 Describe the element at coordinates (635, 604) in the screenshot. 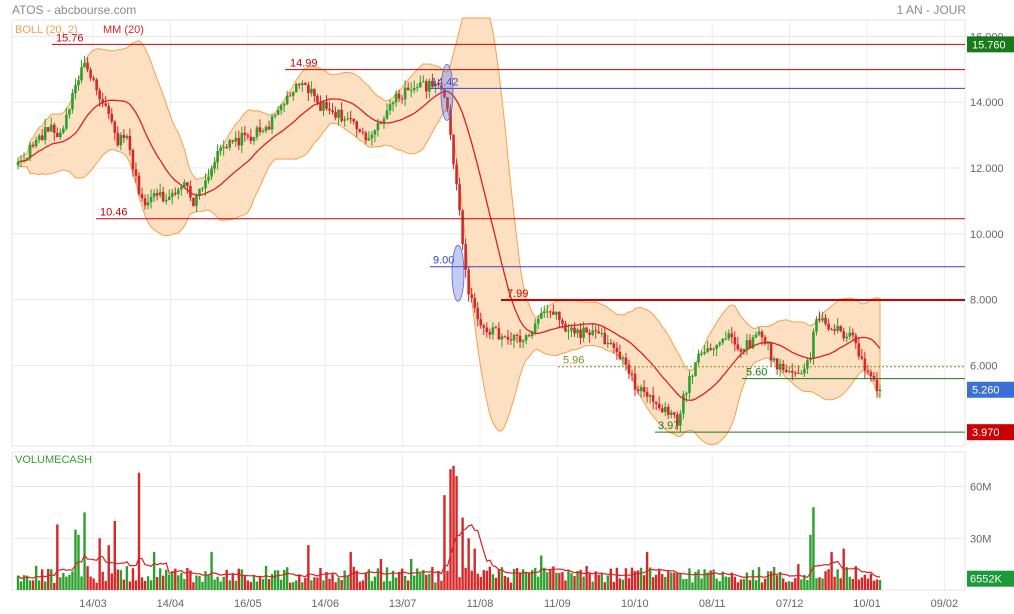

I see `date-tick-label: 10/10` at that location.